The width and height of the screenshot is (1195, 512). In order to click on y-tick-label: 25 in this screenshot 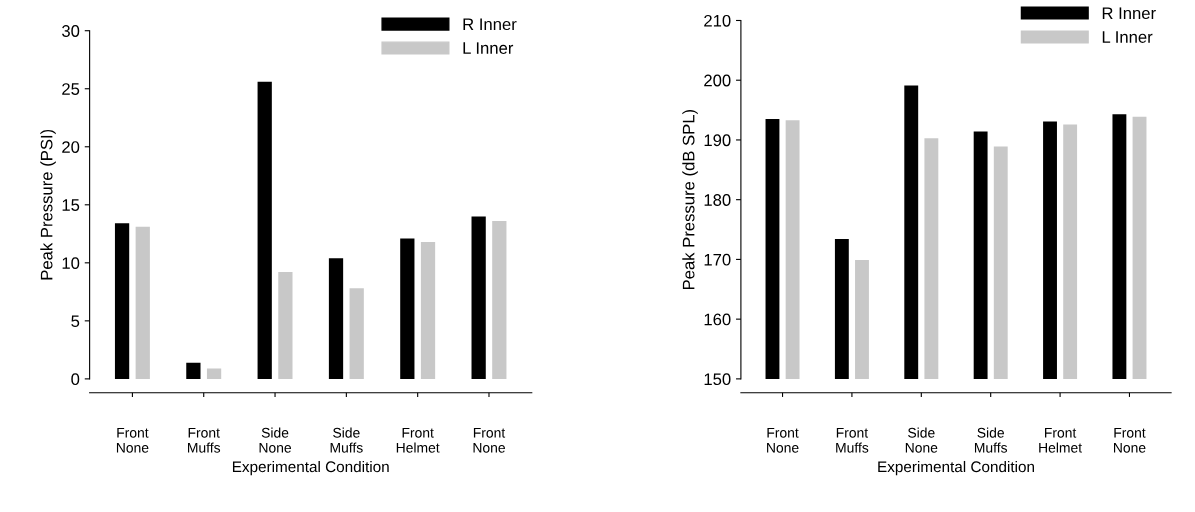, I will do `click(71, 89)`.